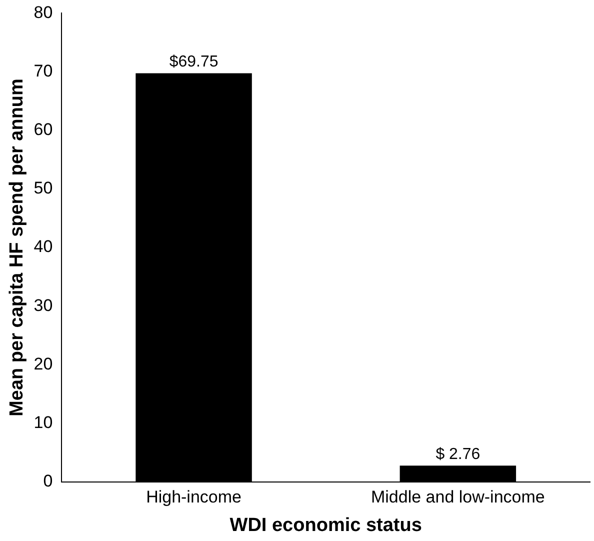 The width and height of the screenshot is (594, 541). What do you see at coordinates (457, 497) in the screenshot?
I see `x-tick-label: Middle and low-income` at bounding box center [457, 497].